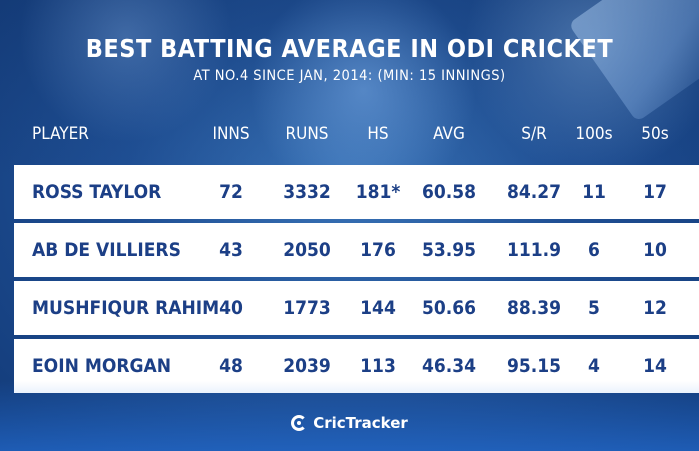 The width and height of the screenshot is (699, 451). I want to click on column-header-hs: HS, so click(378, 134).